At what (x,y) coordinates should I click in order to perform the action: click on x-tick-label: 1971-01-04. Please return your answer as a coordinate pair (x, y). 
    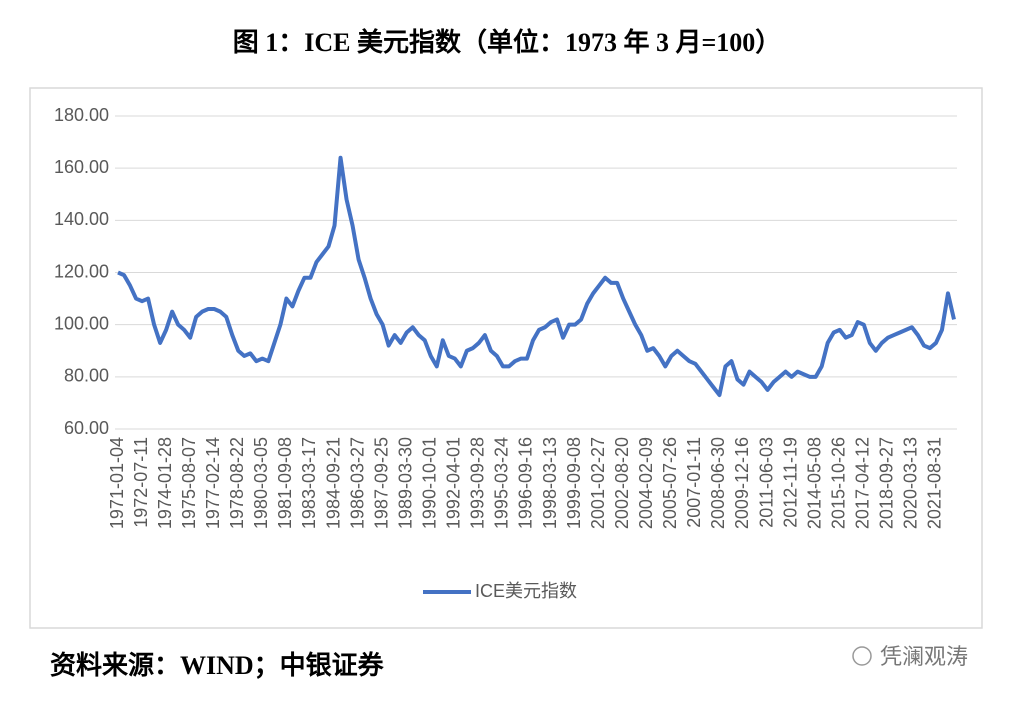
    Looking at the image, I should click on (117, 483).